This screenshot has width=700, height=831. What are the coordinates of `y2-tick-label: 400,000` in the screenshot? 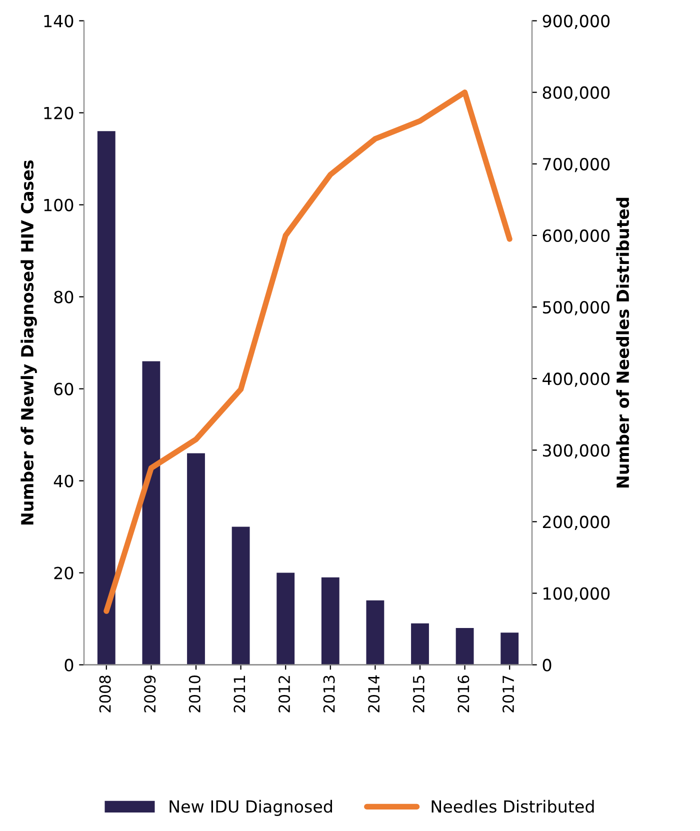 It's located at (576, 379).